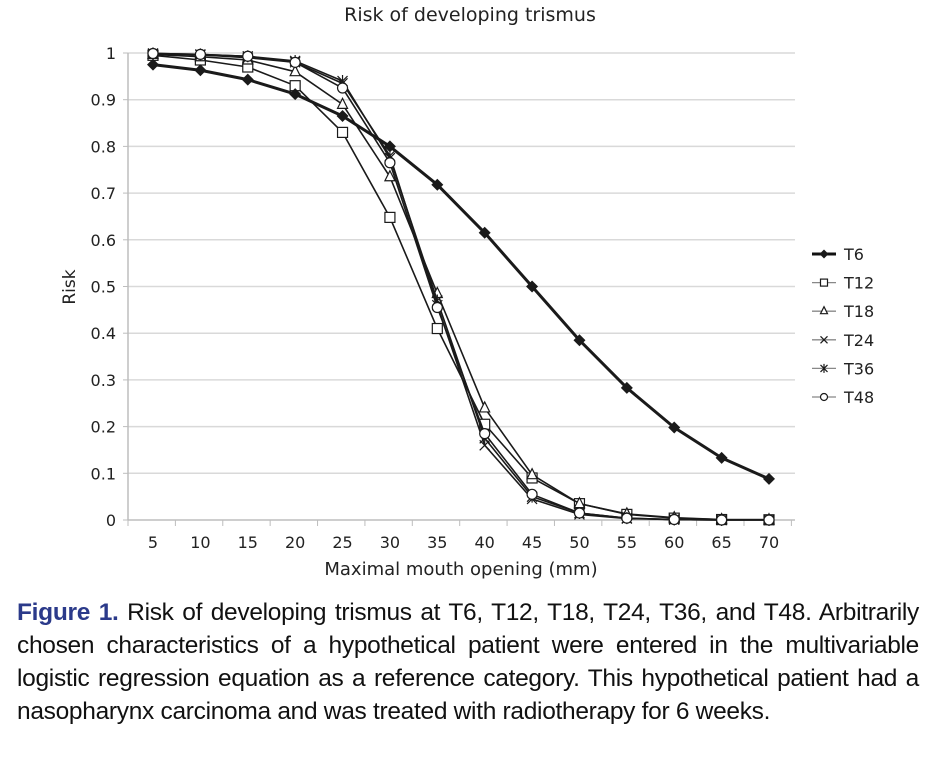  What do you see at coordinates (463, 542) in the screenshot?
I see `x-tick-labels: 5 10 15 20 25 30 35 40 45 50 55 60 65 70` at bounding box center [463, 542].